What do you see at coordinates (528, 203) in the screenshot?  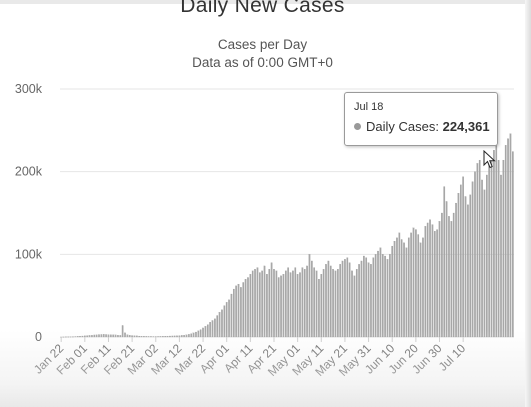 I see `window-edge` at bounding box center [528, 203].